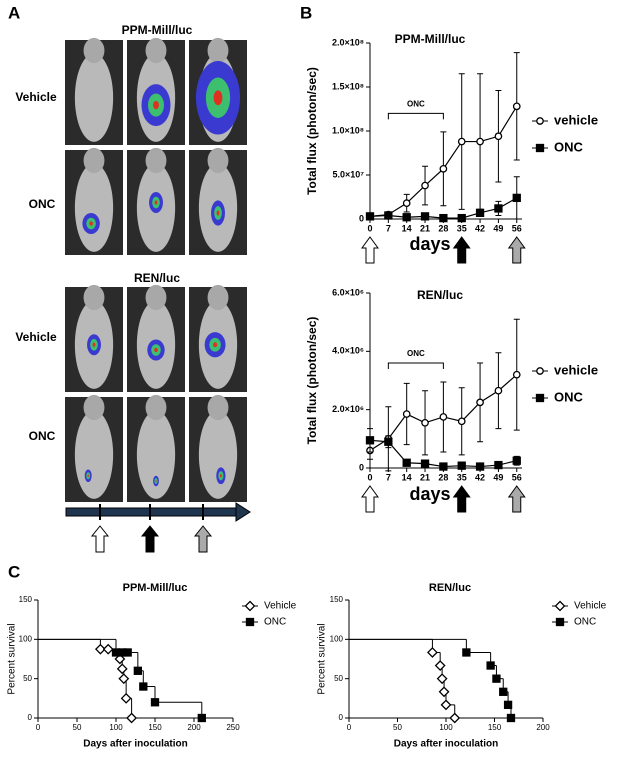 Image resolution: width=640 pixels, height=761 pixels. Describe the element at coordinates (498, 477) in the screenshot. I see `x-tick-label: 49` at that location.